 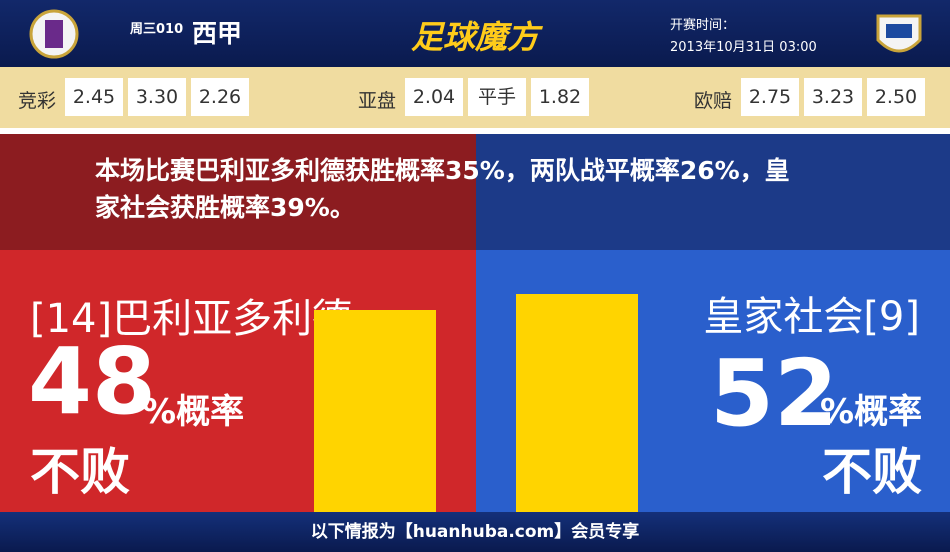 What do you see at coordinates (375, 411) in the screenshot?
I see `home-bar` at bounding box center [375, 411].